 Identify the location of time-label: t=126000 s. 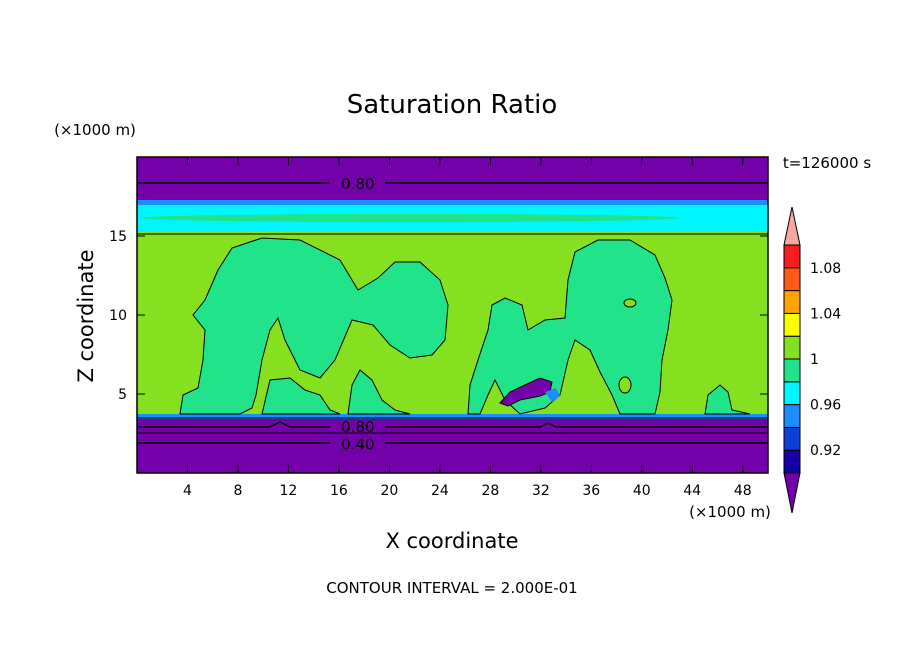
(827, 163).